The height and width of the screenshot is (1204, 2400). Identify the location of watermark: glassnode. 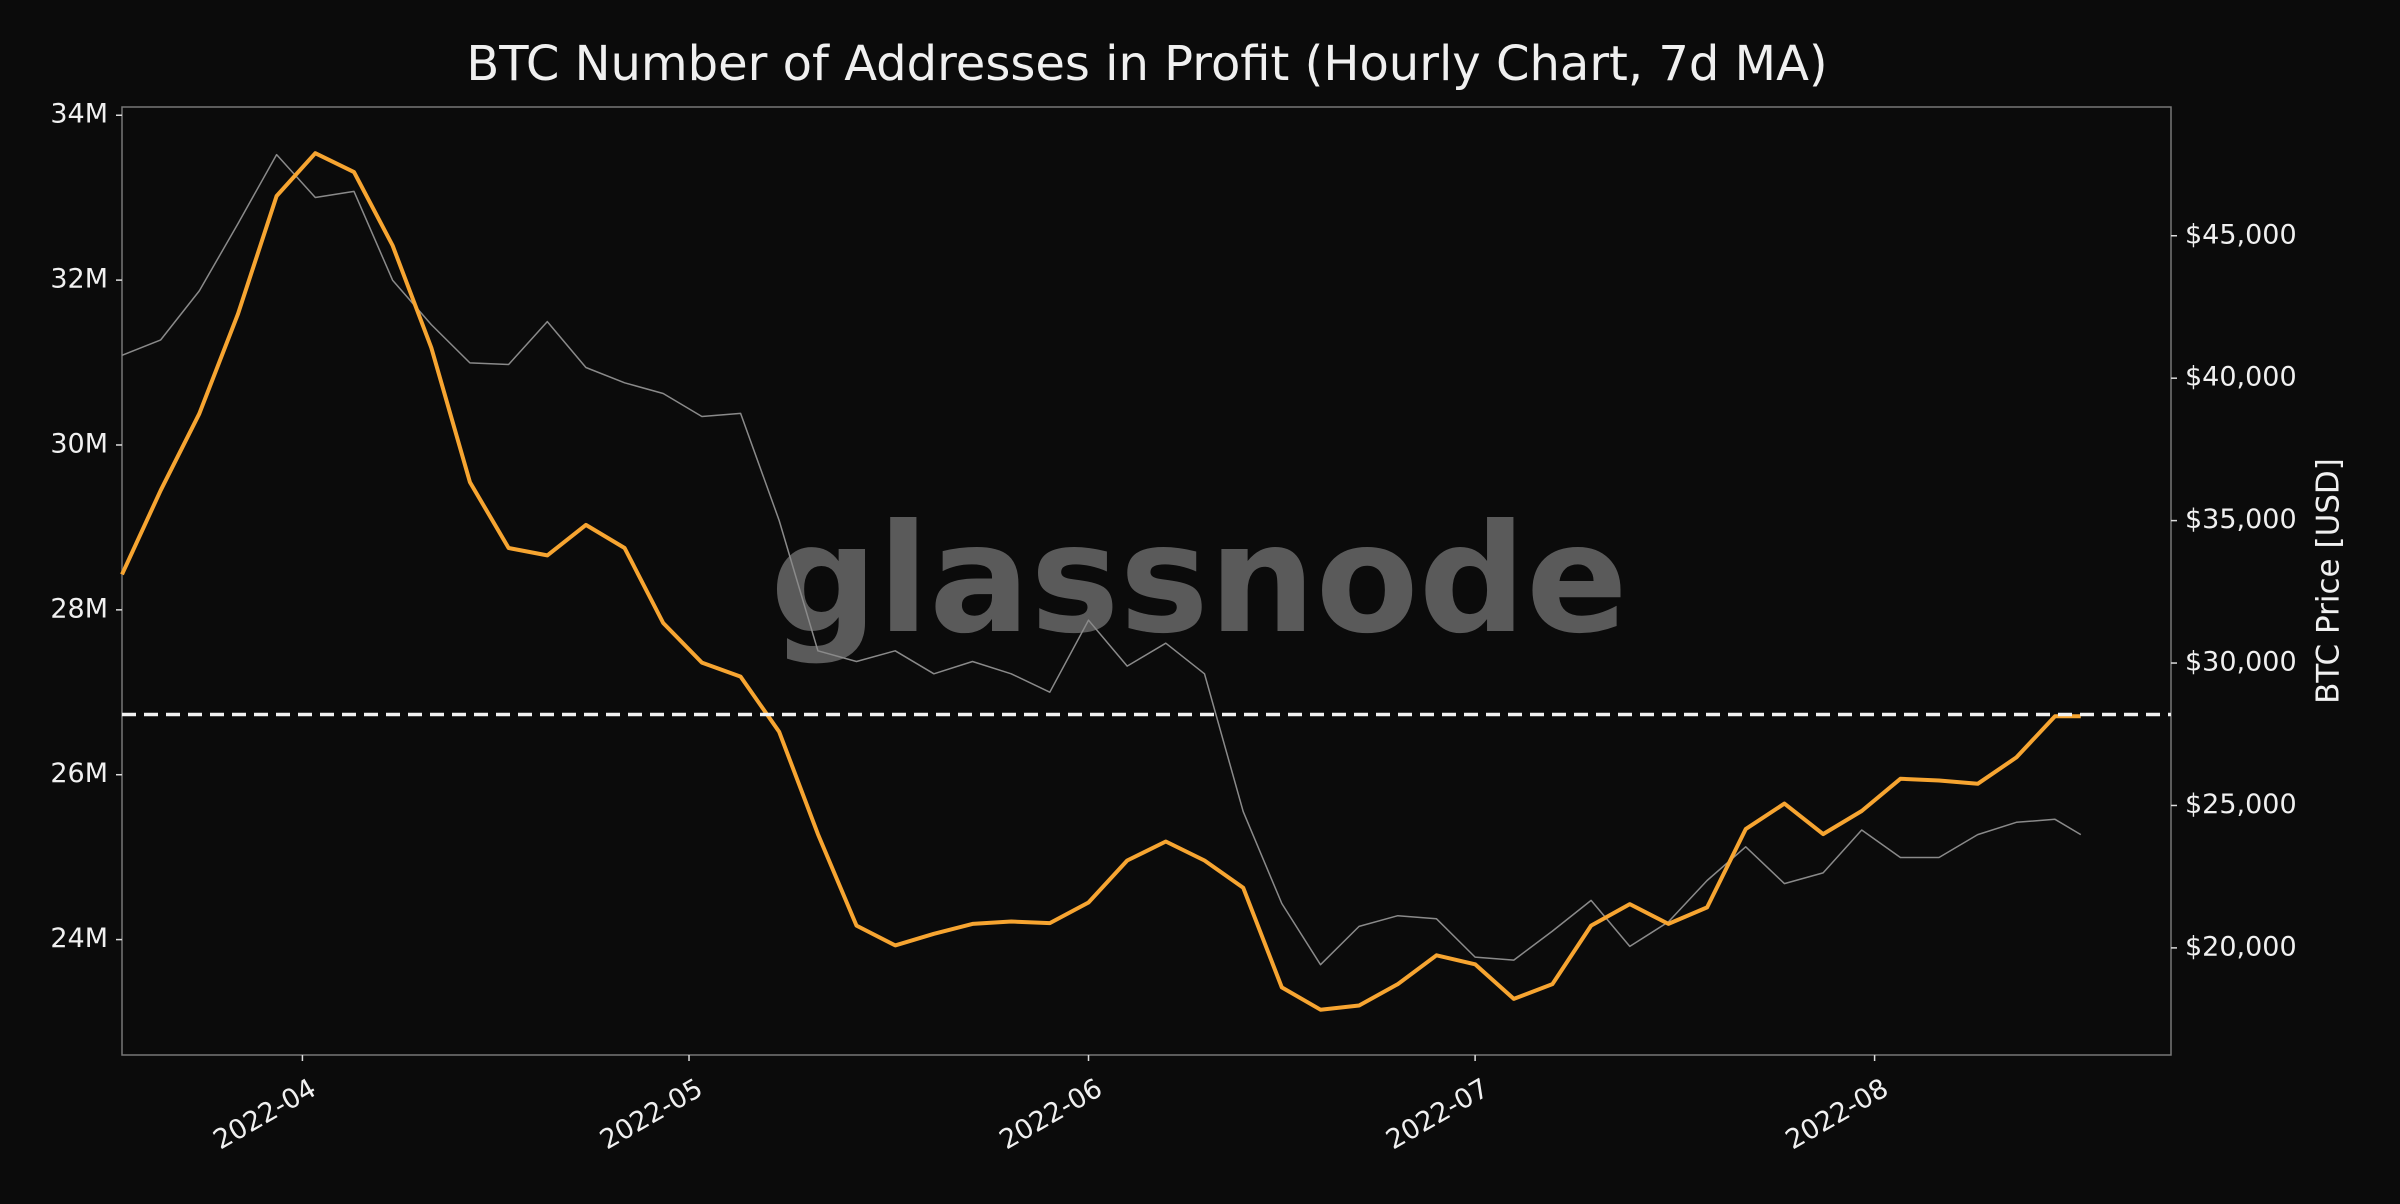
(1199, 580).